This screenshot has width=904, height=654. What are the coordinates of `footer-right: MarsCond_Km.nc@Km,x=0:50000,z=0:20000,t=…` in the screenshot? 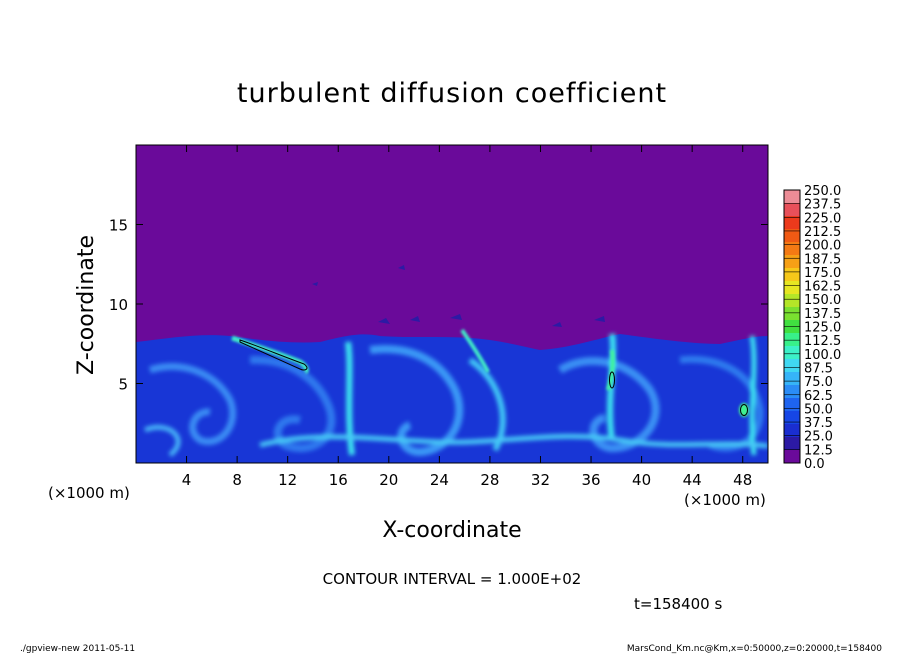 It's located at (754, 649).